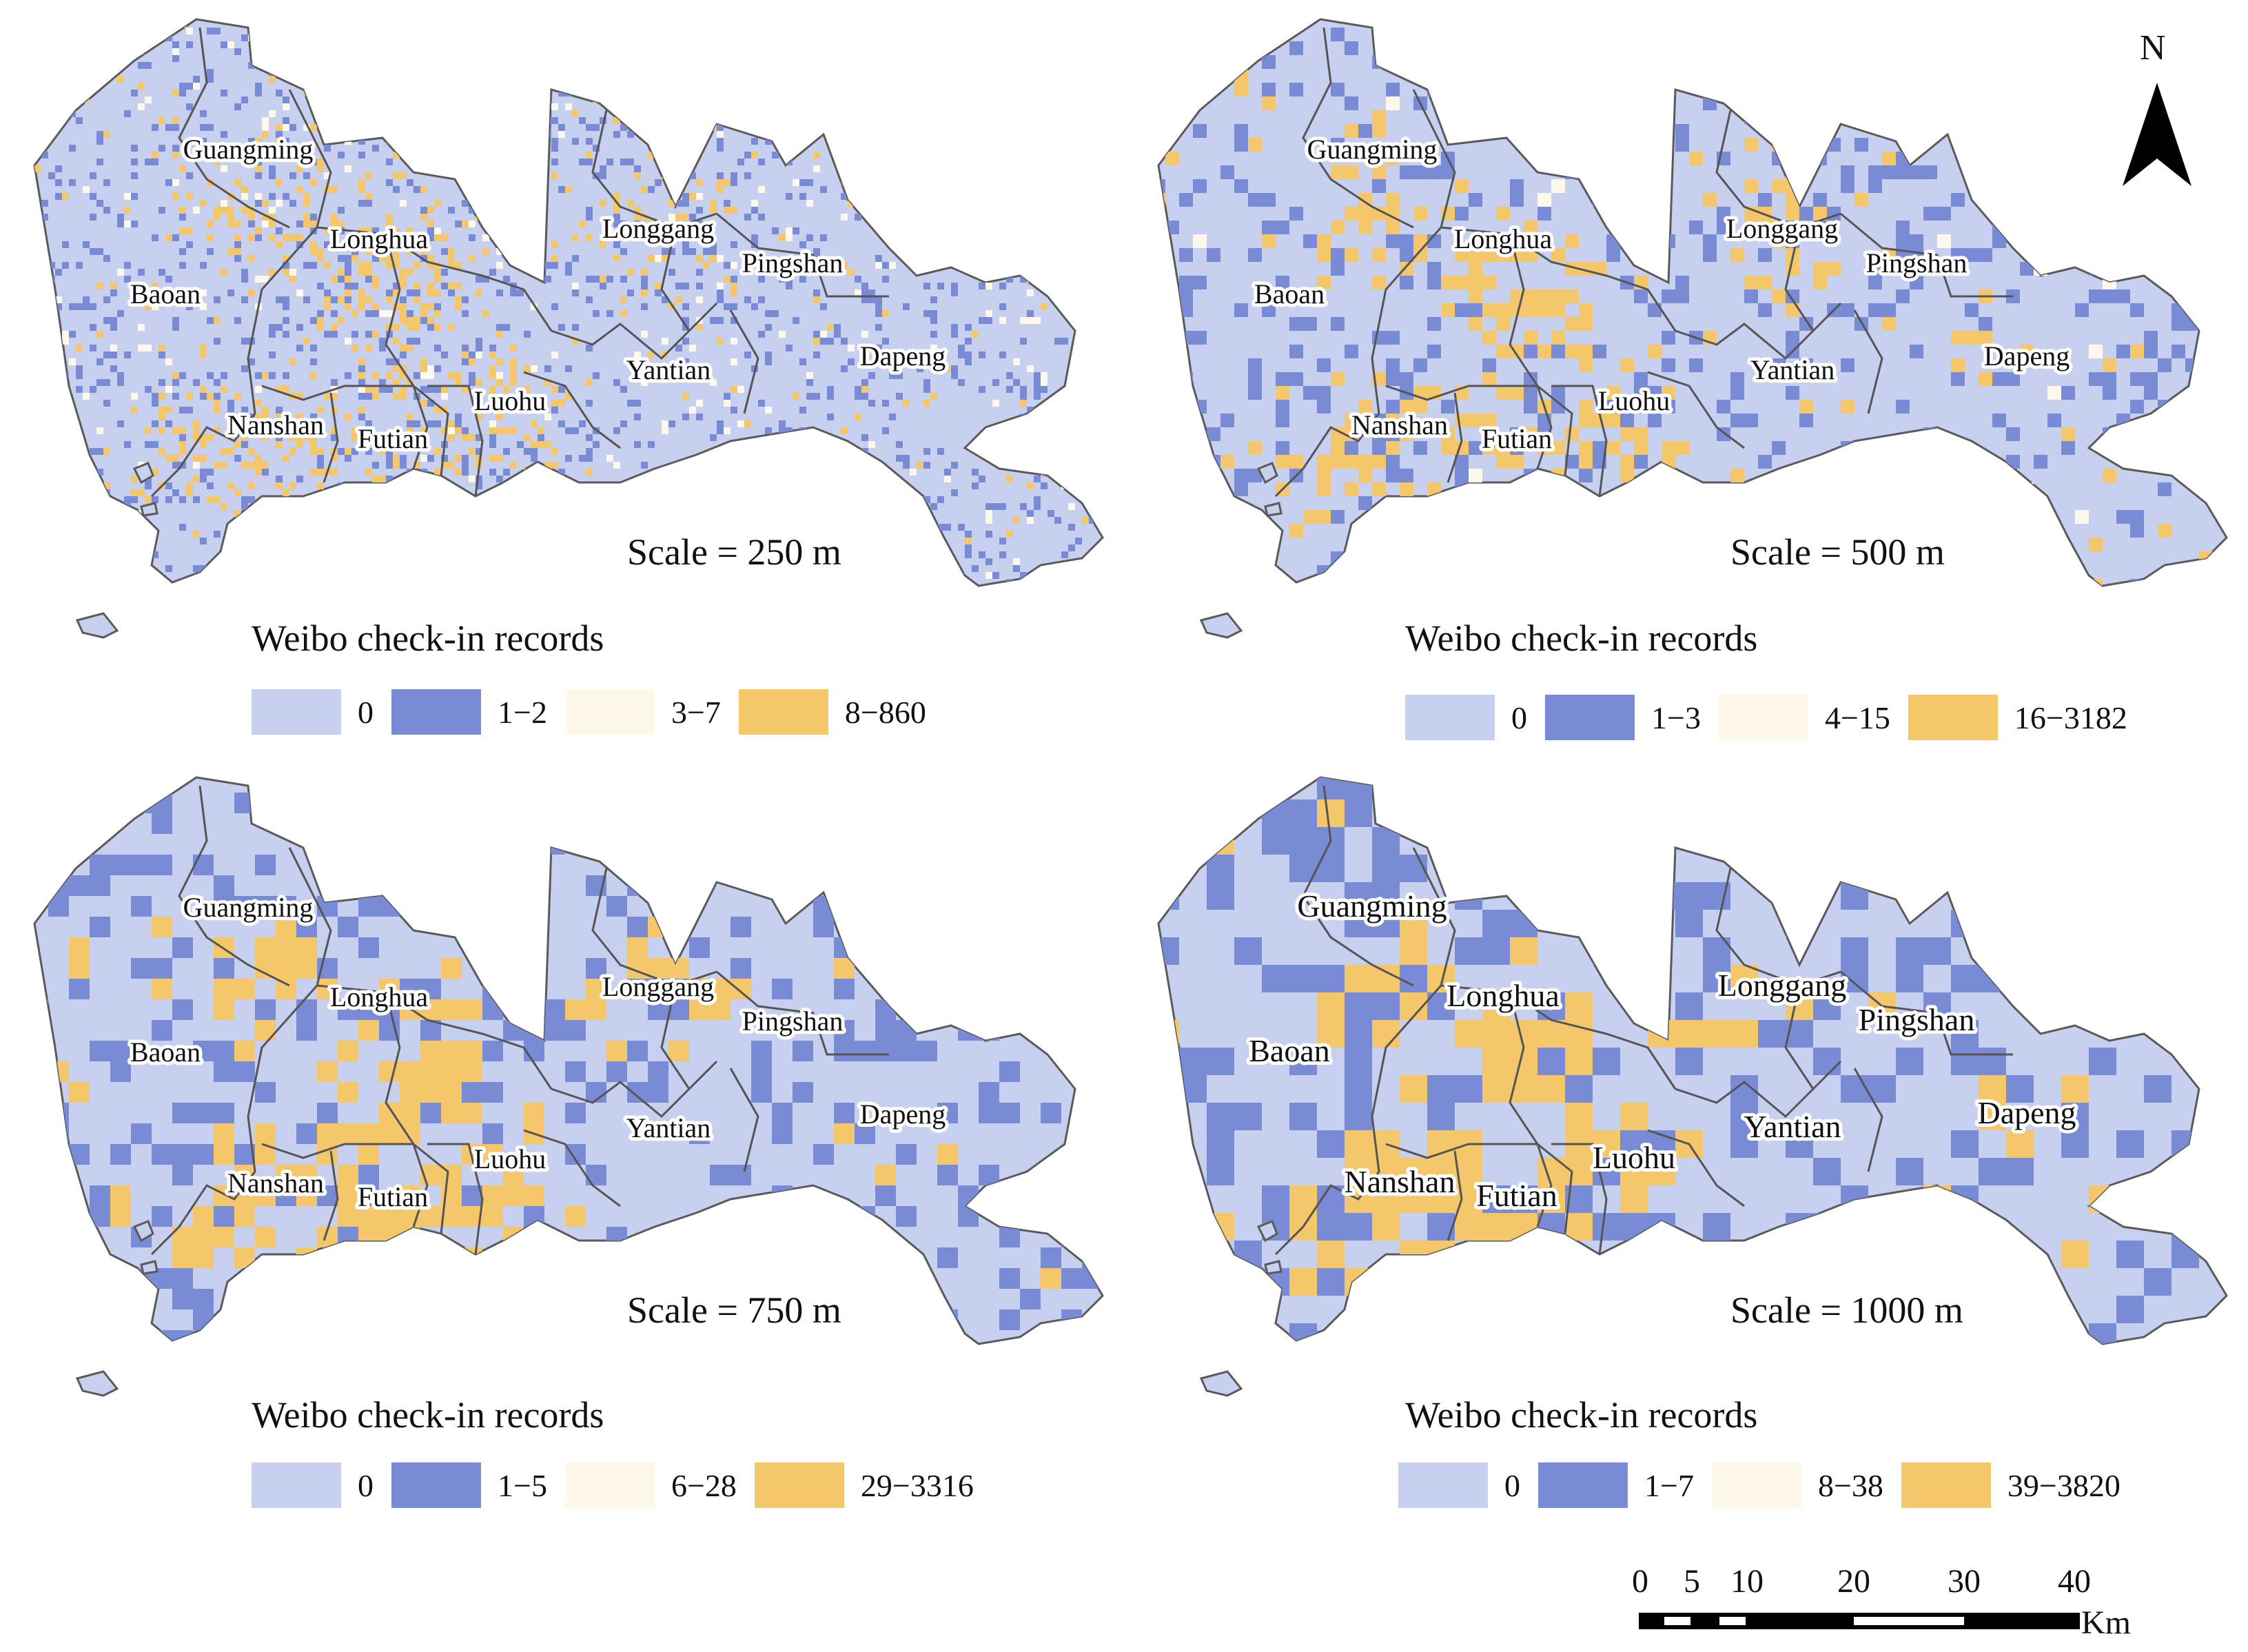 The width and height of the screenshot is (2248, 1652). Describe the element at coordinates (669, 1128) in the screenshot. I see `district-label-yantian: Yantian` at that location.